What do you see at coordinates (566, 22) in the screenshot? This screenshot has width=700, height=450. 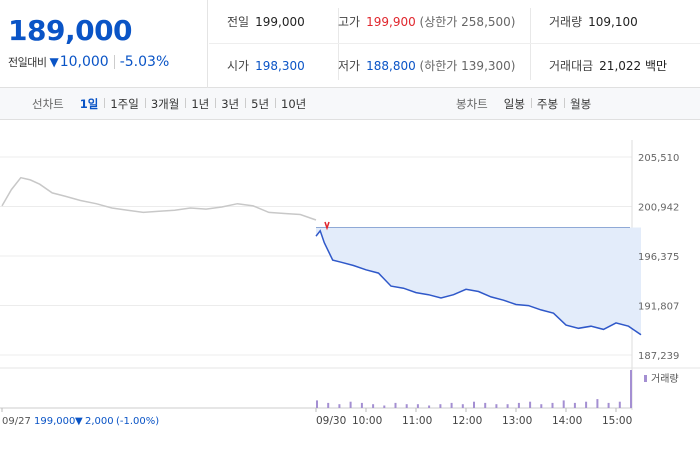 I see `volume-label: 거래량` at bounding box center [566, 22].